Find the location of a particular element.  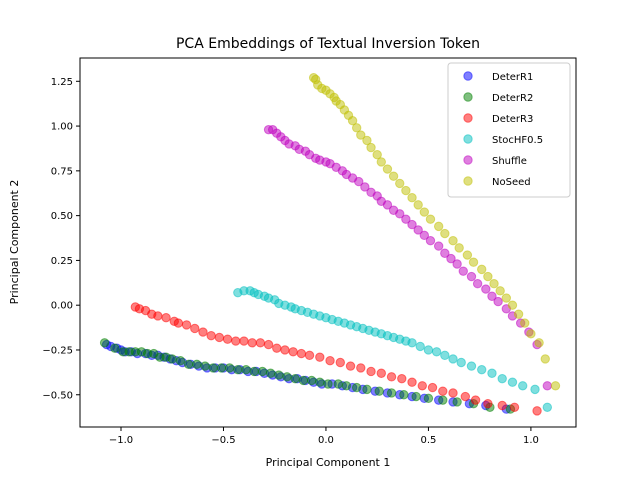

x-axis-label: Principal Component 1 is located at coordinates (328, 462).